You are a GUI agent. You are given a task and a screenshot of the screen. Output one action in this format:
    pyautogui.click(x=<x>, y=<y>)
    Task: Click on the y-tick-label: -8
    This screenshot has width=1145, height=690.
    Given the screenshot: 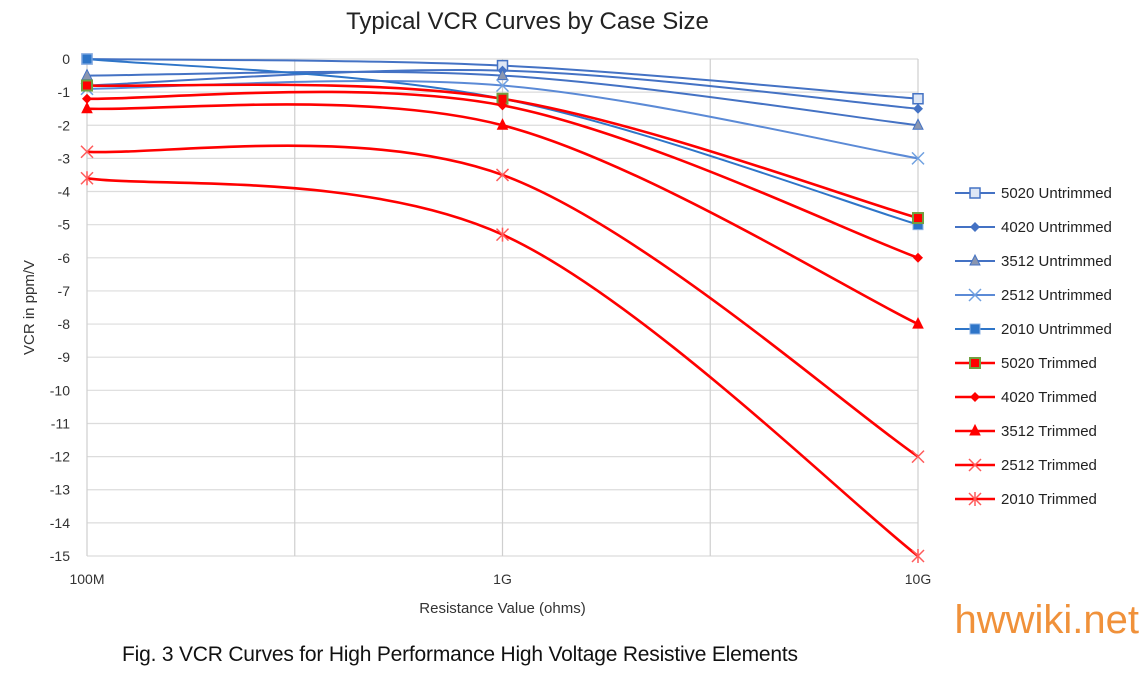 What is the action you would take?
    pyautogui.click(x=64, y=324)
    